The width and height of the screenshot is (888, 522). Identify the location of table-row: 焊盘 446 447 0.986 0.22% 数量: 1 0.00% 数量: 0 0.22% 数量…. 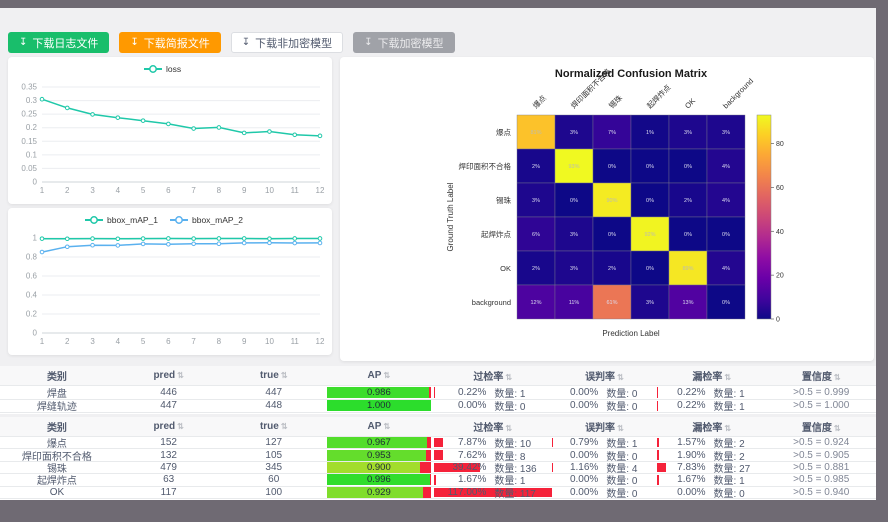
(438, 393).